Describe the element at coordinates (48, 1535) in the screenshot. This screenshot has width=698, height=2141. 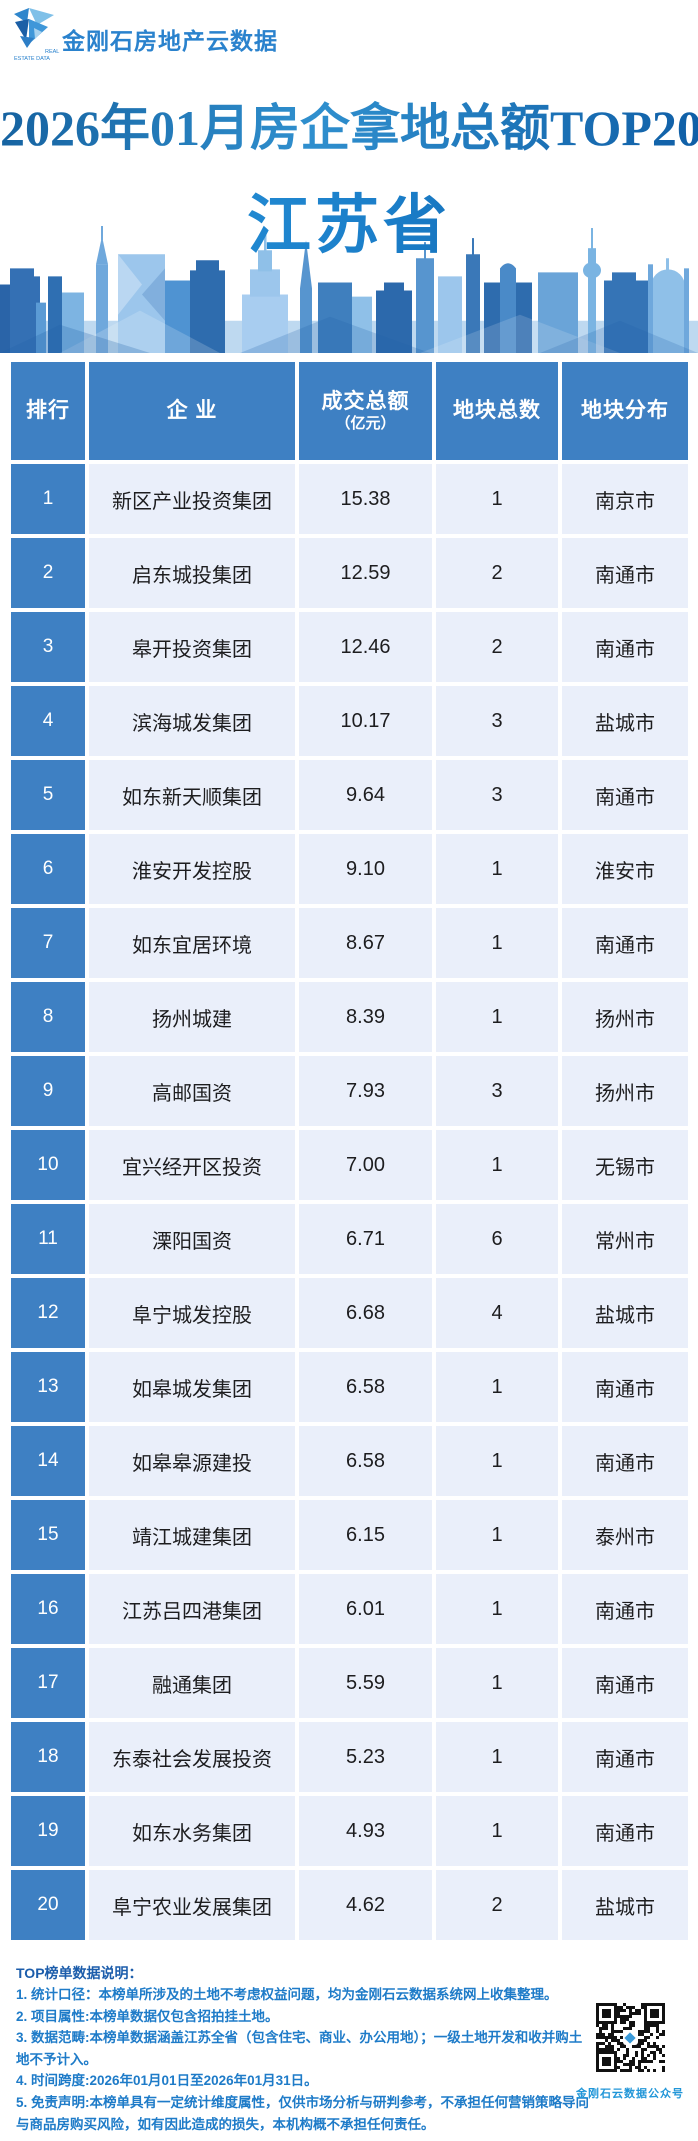
I see `rank-cell: 15` at that location.